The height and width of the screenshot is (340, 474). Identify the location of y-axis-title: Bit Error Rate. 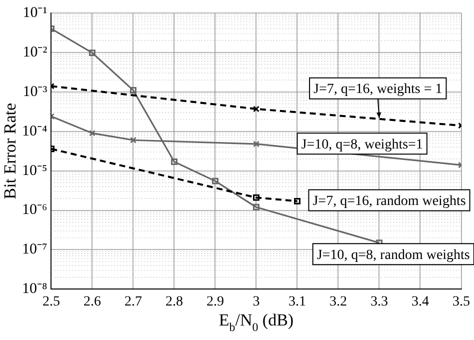
(10, 151).